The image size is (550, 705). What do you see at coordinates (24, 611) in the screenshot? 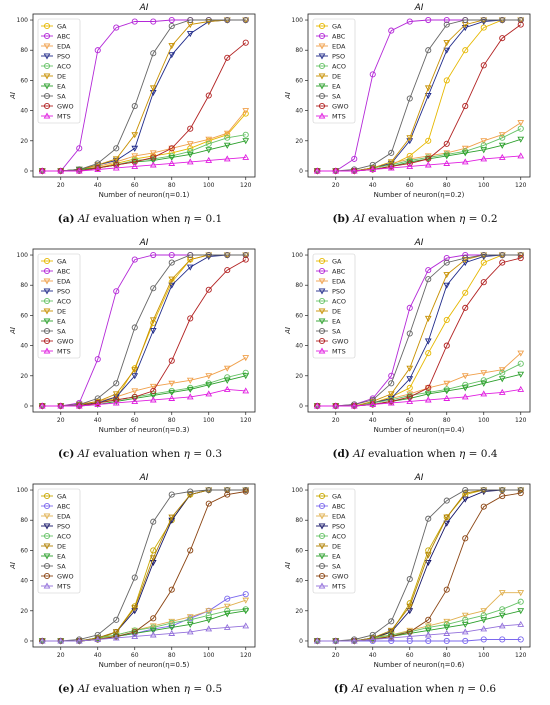
I see `y-tick-label: 20` at bounding box center [24, 611].